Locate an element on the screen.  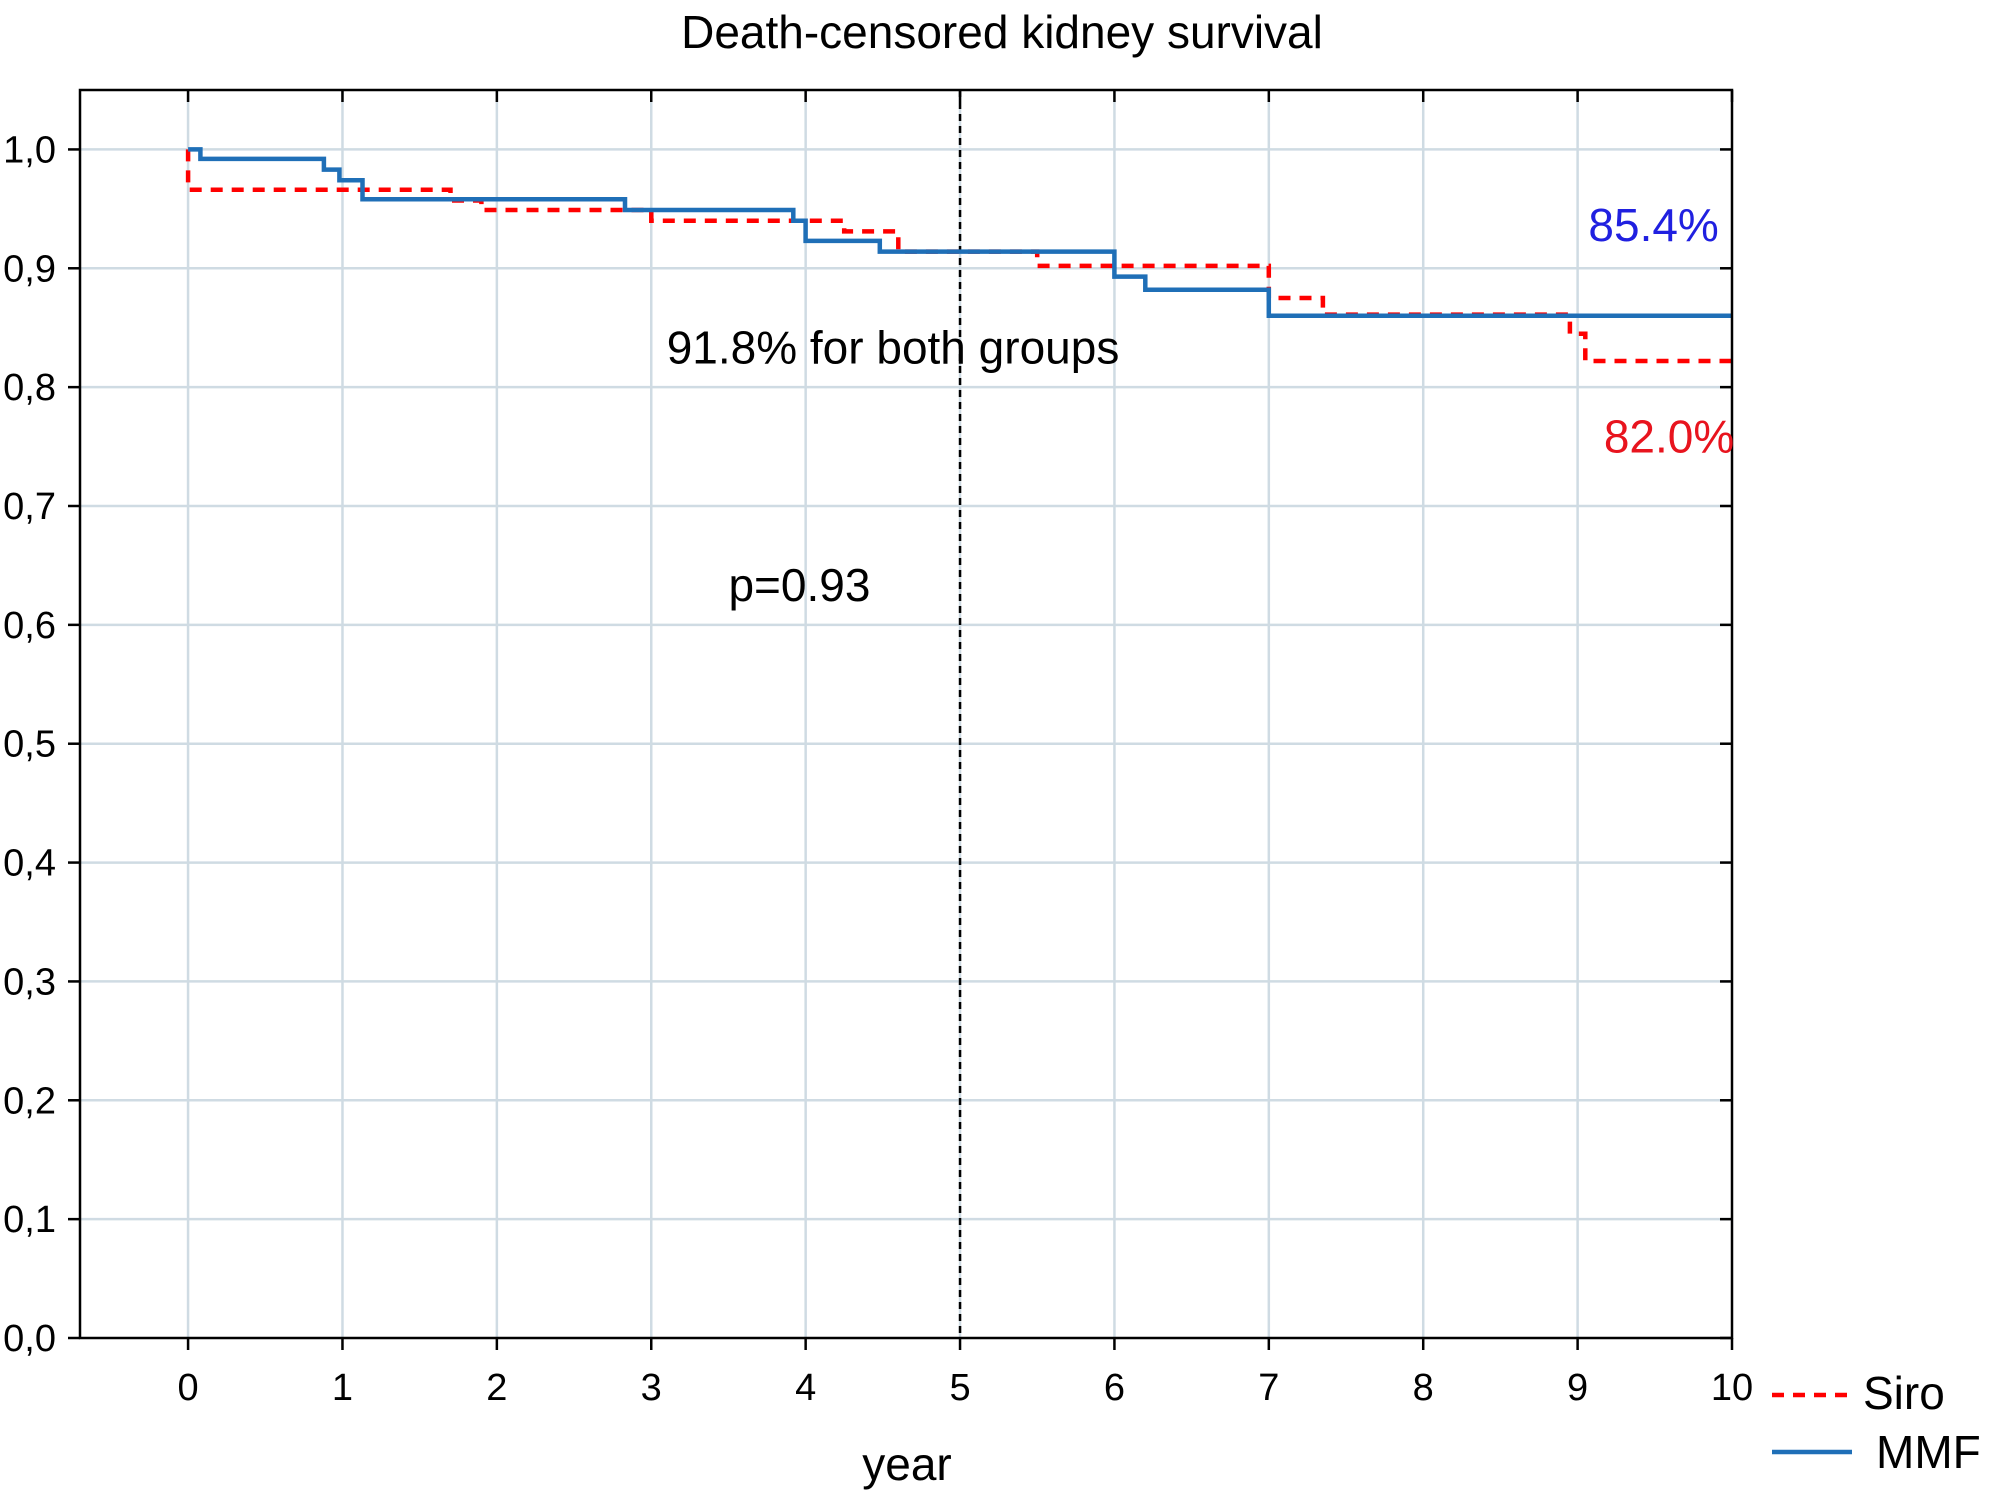
y-tick-label: 0,8 is located at coordinates (29, 388).